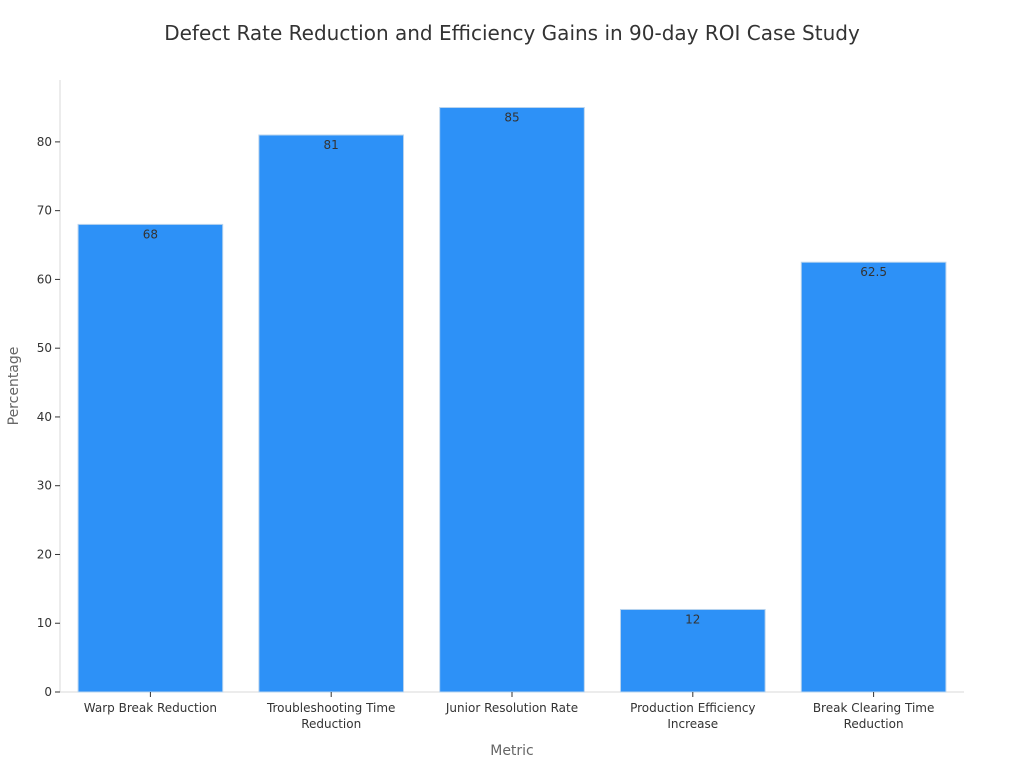 The height and width of the screenshot is (768, 1024). Describe the element at coordinates (512, 751) in the screenshot. I see `x-axis-label: Metric` at that location.